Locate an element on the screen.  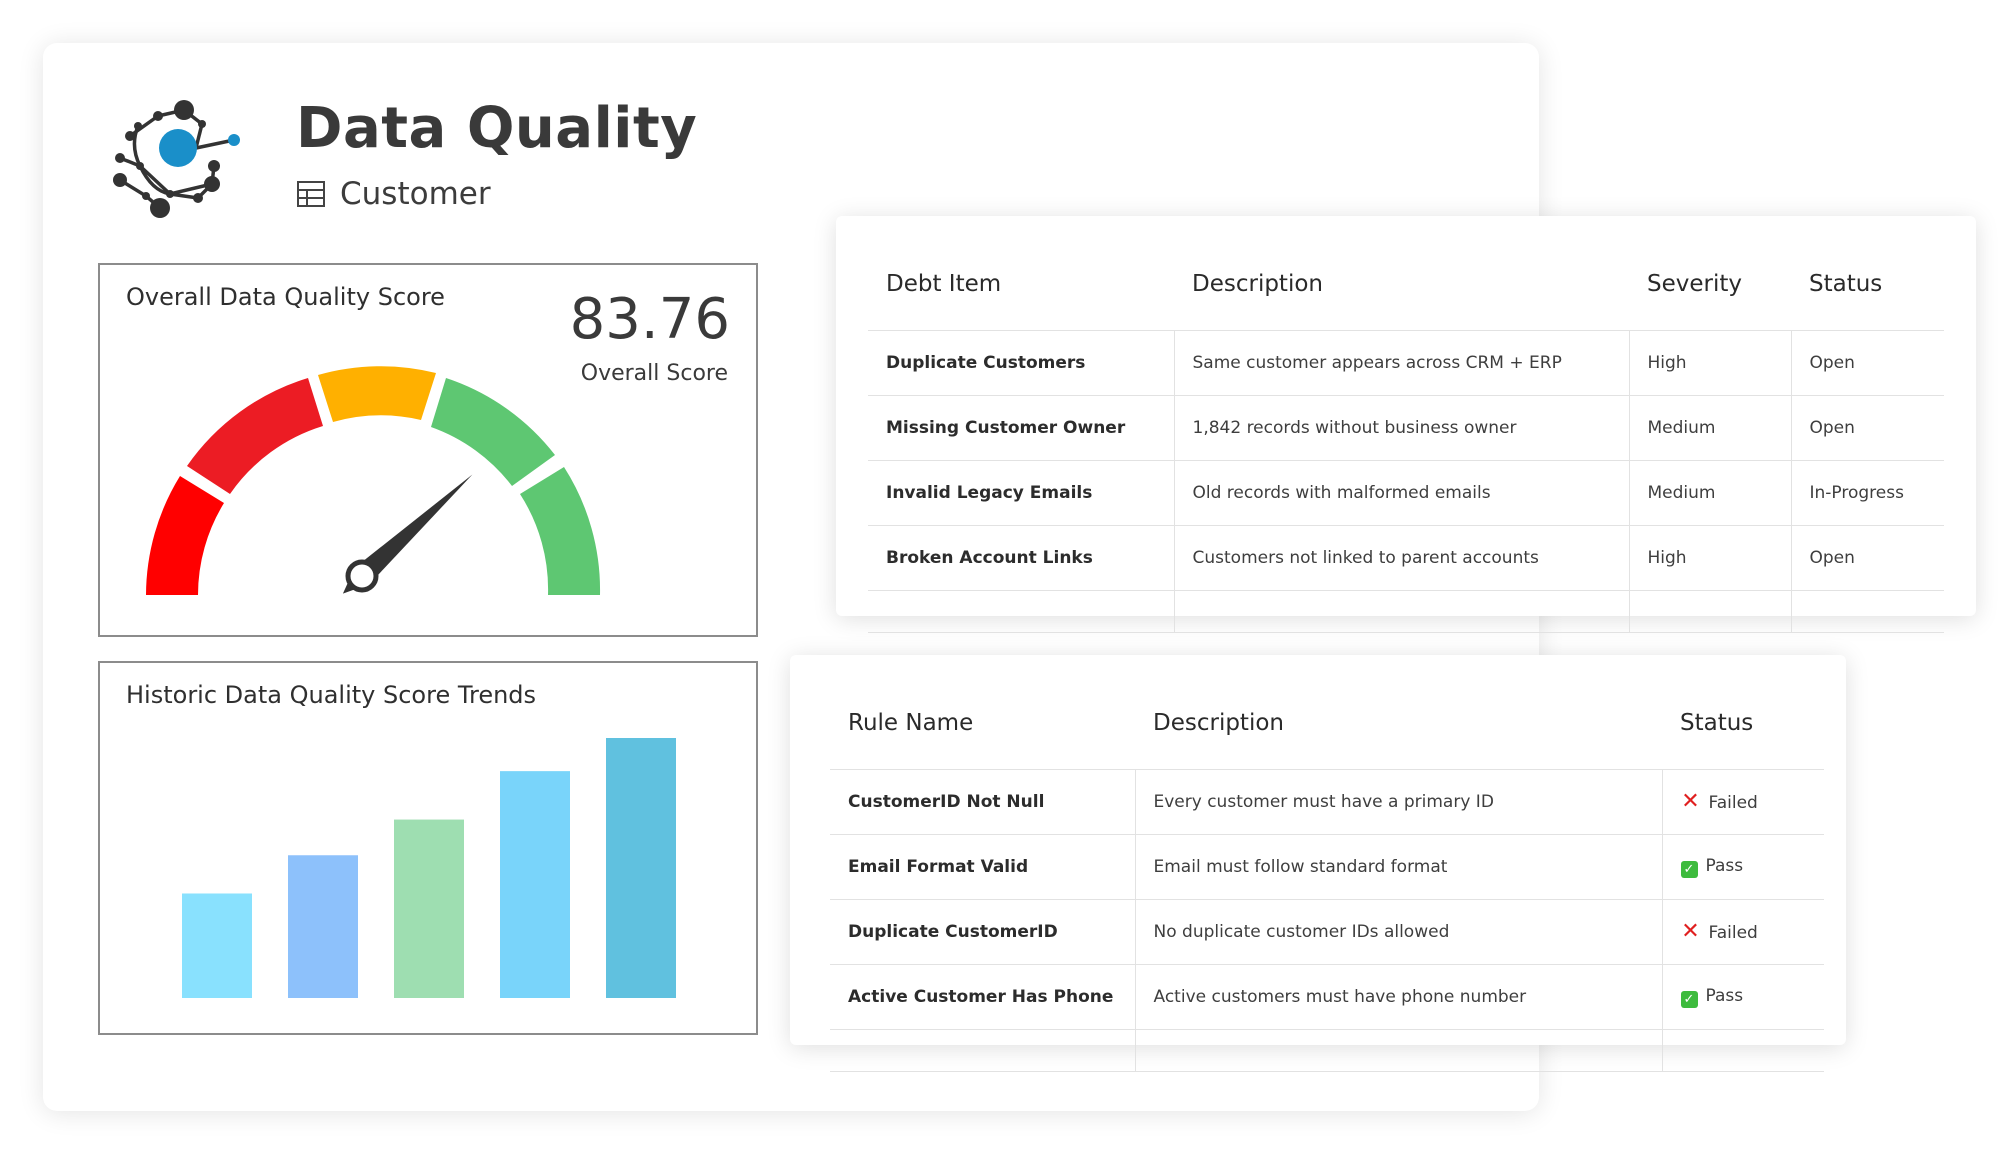
score-gauge is located at coordinates (373, 480).